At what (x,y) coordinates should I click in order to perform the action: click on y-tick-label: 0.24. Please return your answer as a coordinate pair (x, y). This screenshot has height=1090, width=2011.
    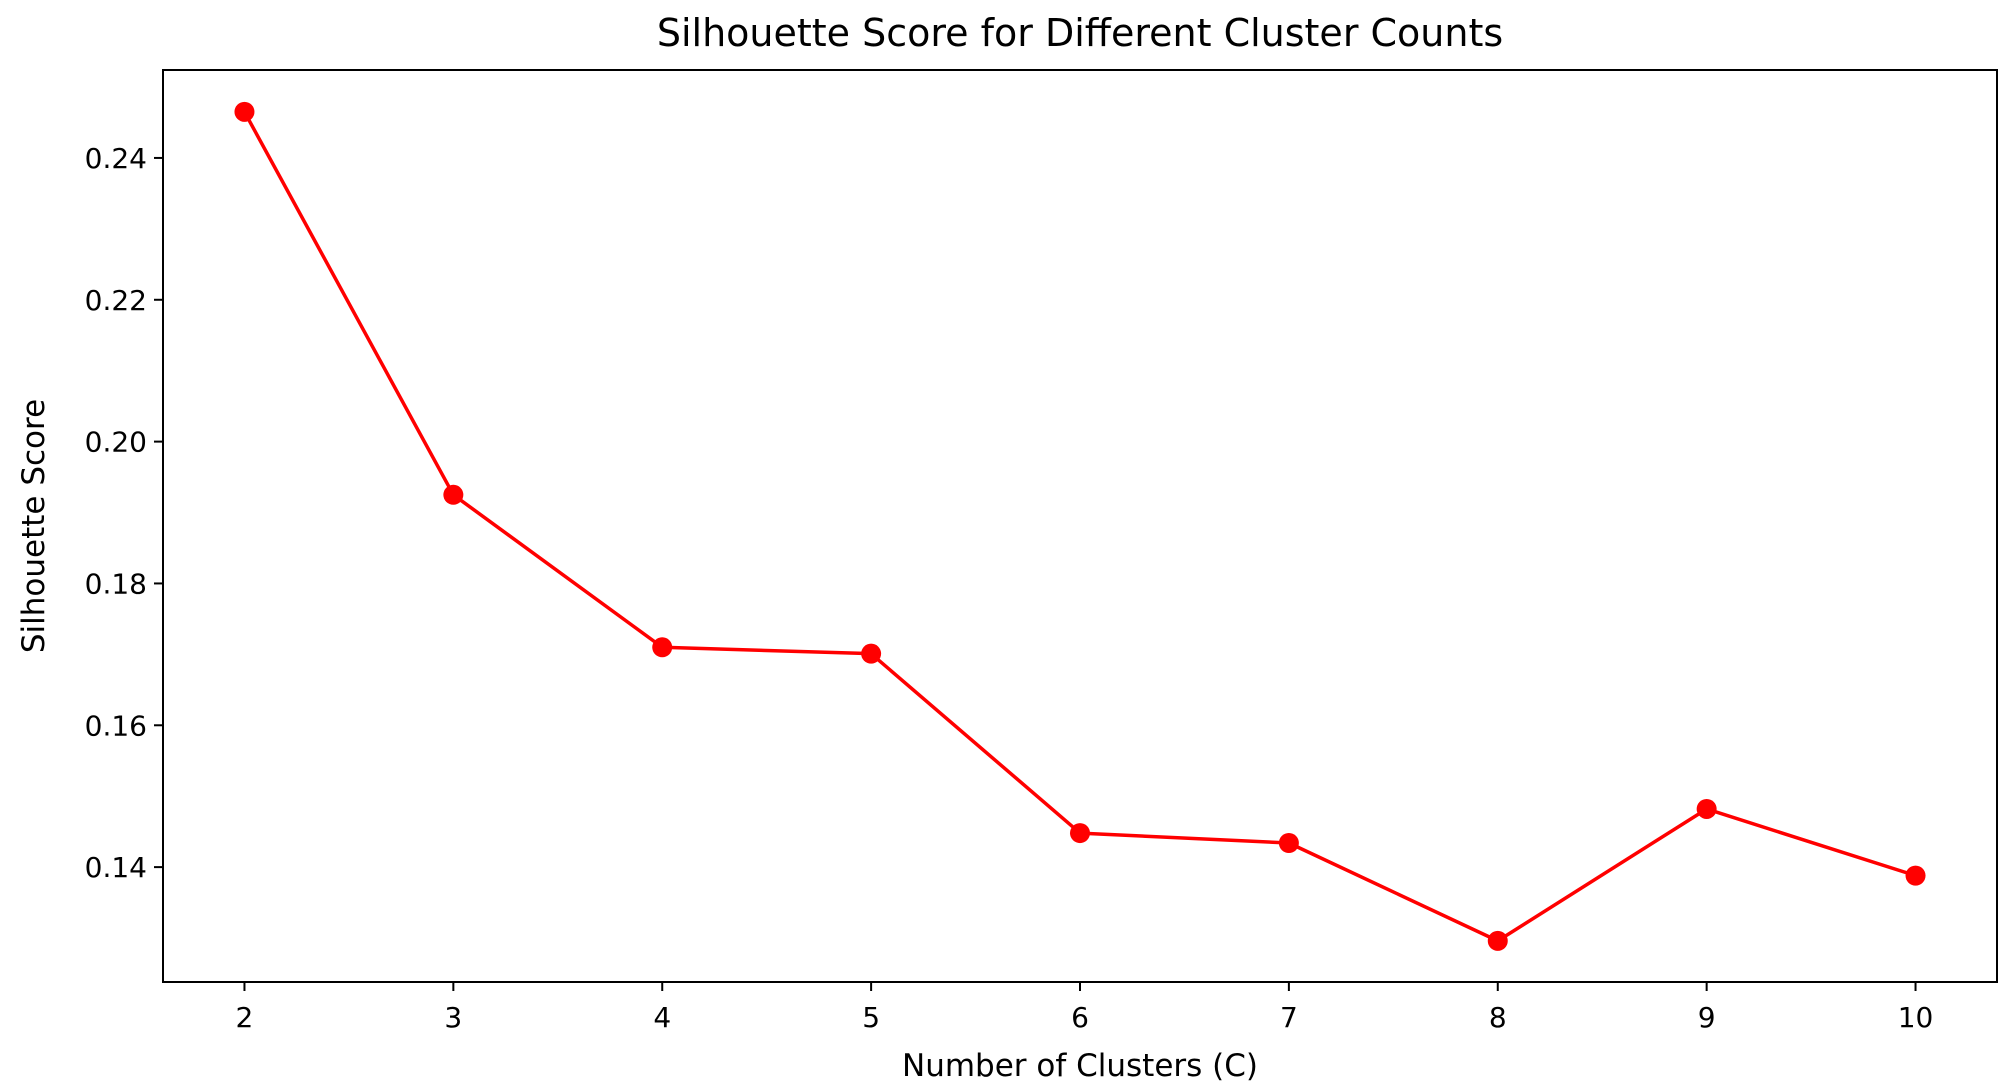
    Looking at the image, I should click on (116, 158).